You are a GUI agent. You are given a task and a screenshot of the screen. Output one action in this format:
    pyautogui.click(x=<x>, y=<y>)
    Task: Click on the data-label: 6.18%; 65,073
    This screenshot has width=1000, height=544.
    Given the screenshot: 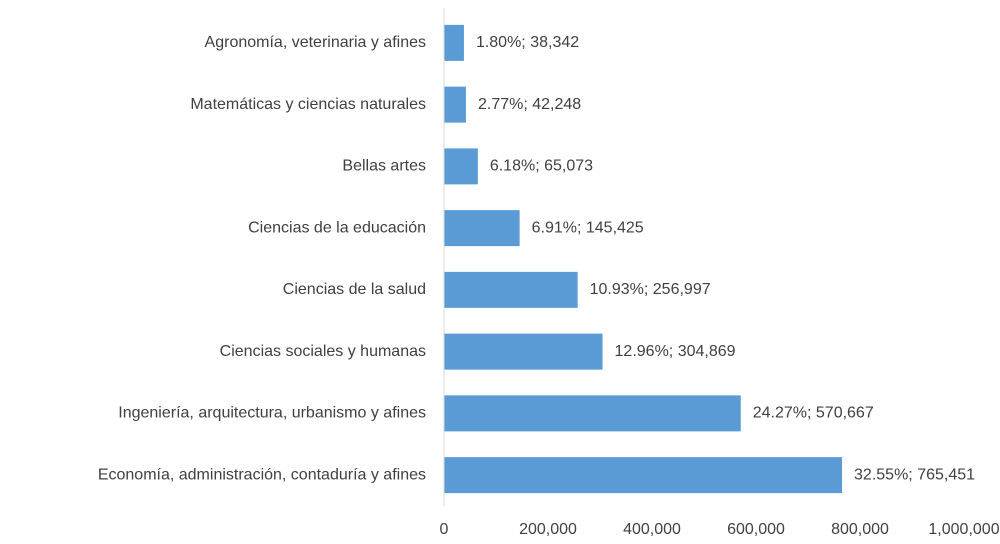 What is the action you would take?
    pyautogui.click(x=541, y=166)
    